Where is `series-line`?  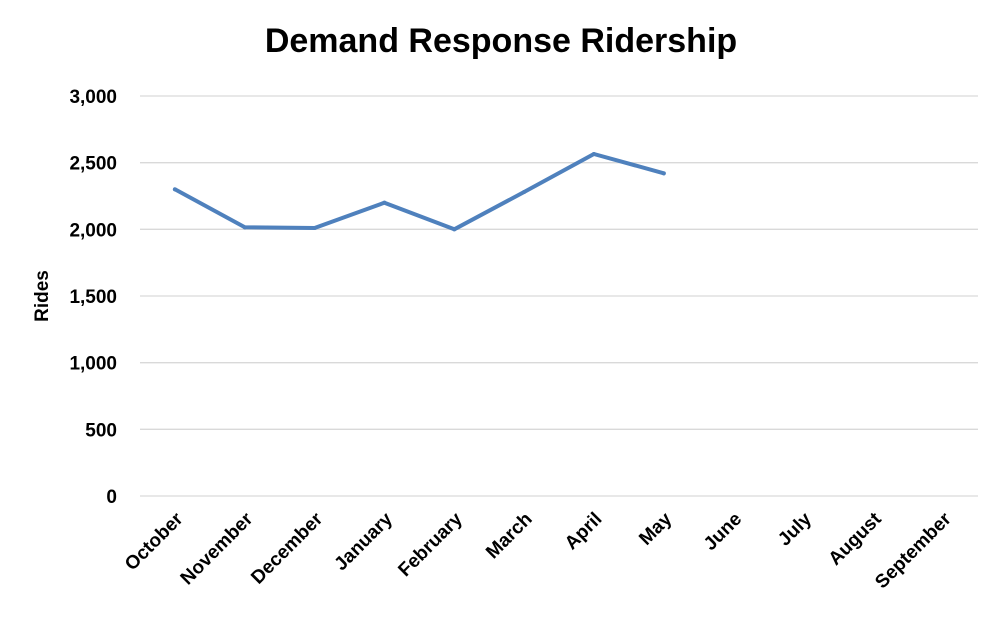
series-line is located at coordinates (419, 192).